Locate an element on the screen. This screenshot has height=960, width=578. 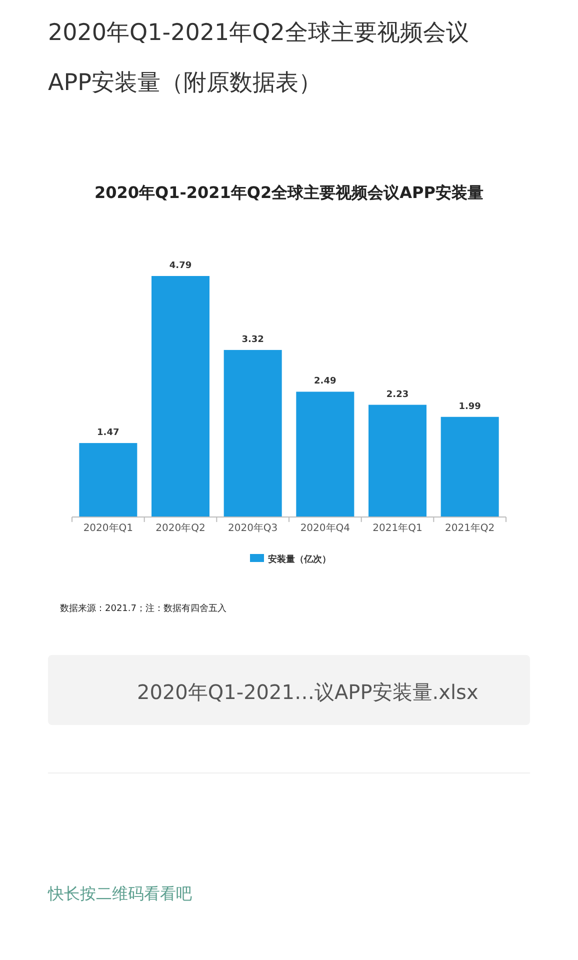
data-label: 1.99 is located at coordinates (469, 407).